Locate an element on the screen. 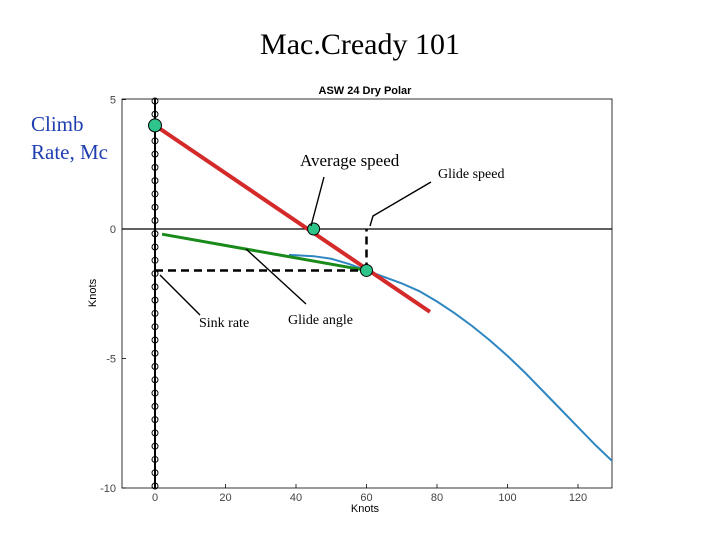  slide-title: Mac.Cready 101 is located at coordinates (360, 44).